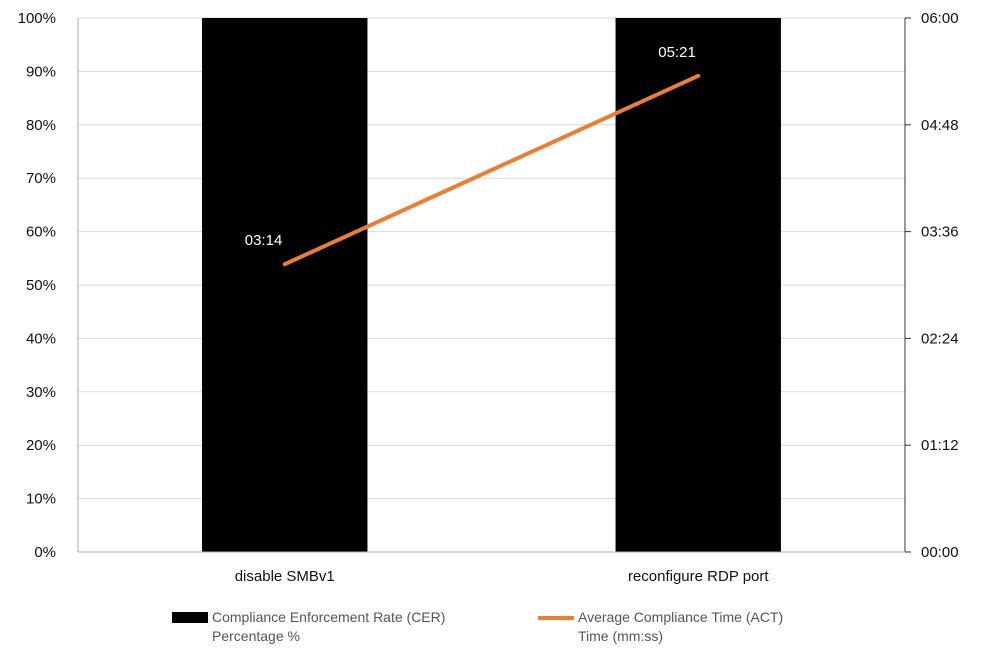  I want to click on data-labels: 03:14 05:21, so click(470, 146).